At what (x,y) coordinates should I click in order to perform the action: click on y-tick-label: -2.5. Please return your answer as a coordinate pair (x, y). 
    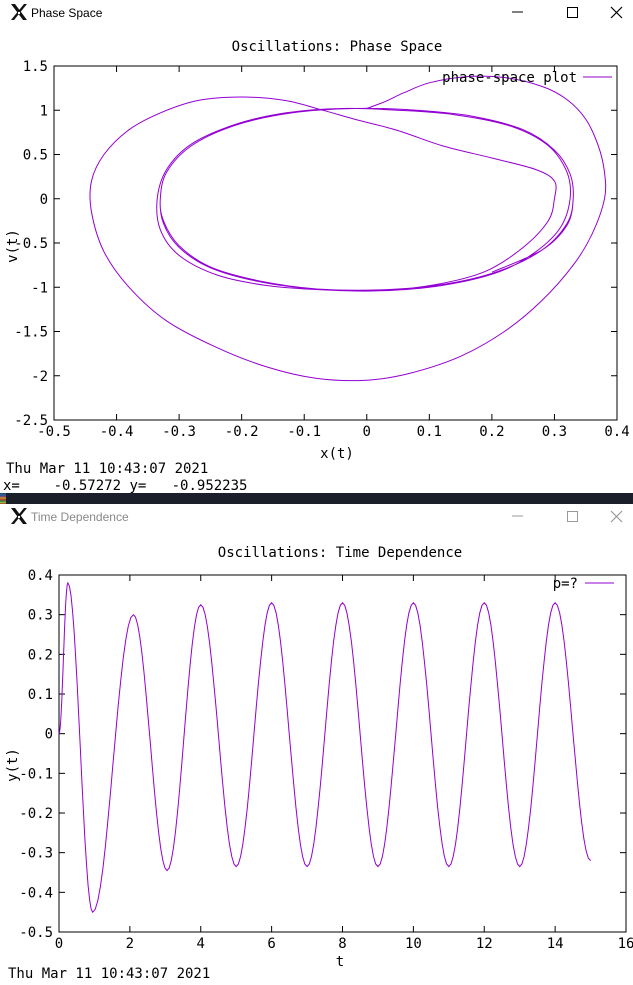
    Looking at the image, I should click on (31, 421).